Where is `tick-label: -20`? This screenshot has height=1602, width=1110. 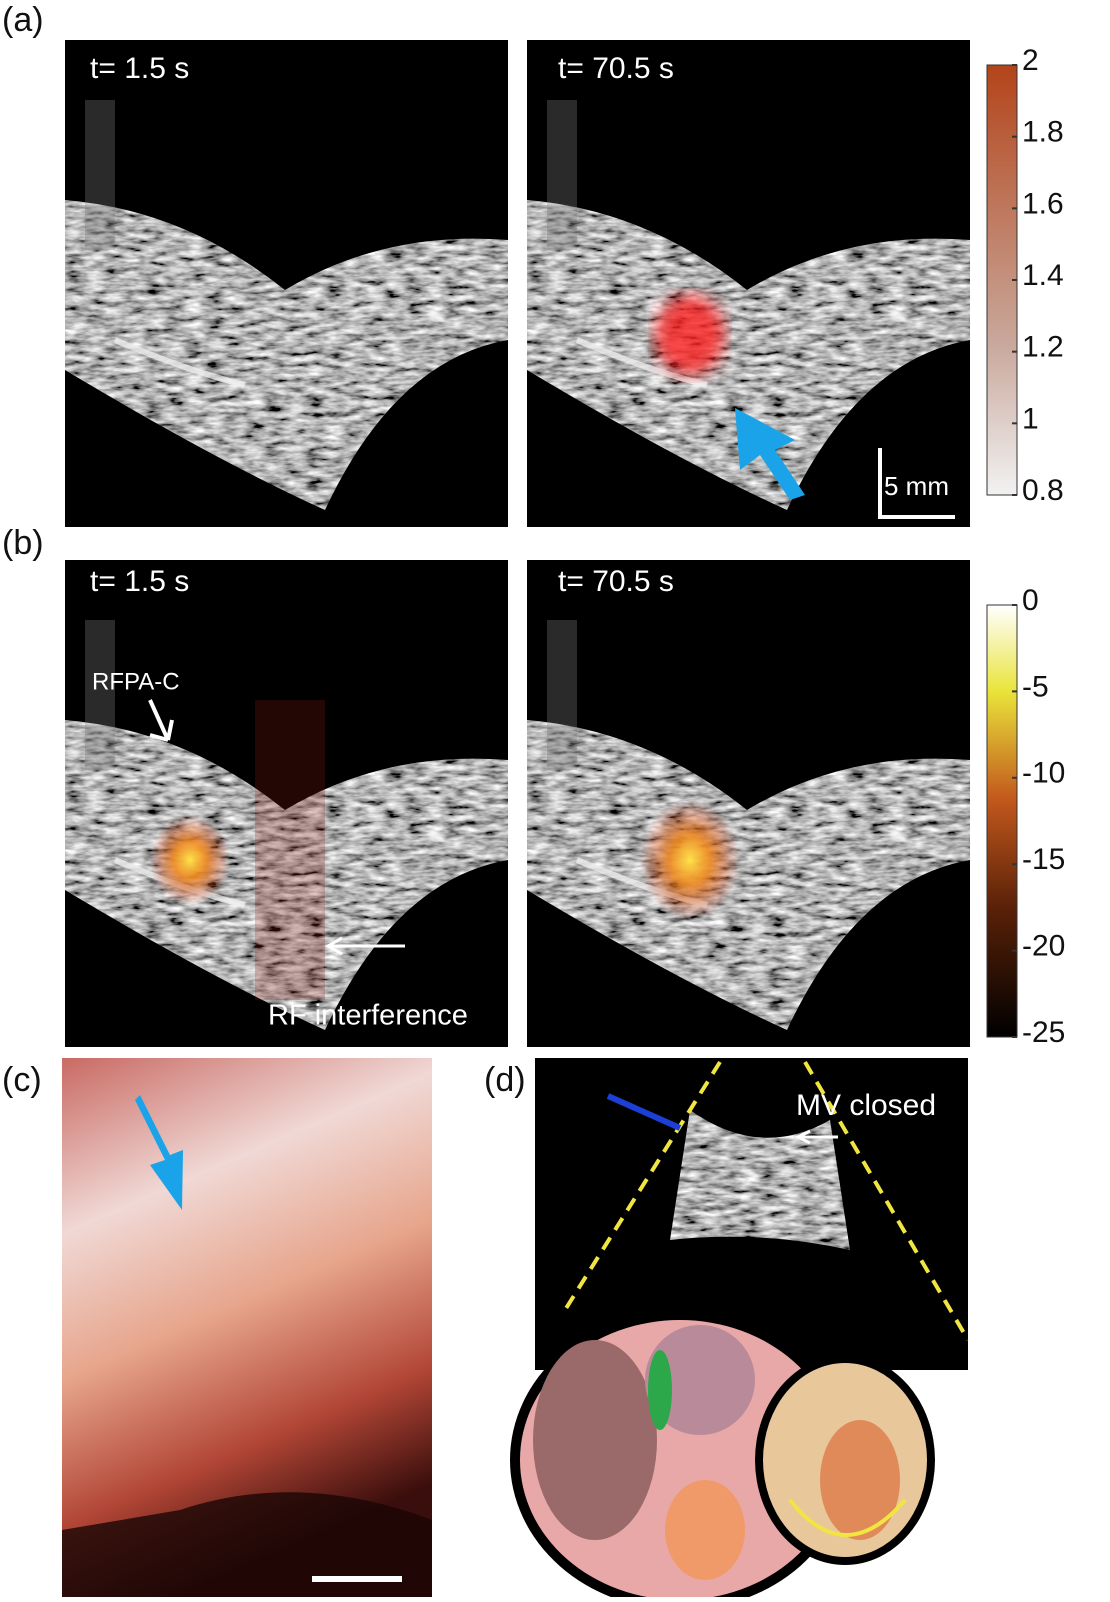 tick-label: -20 is located at coordinates (1043, 946).